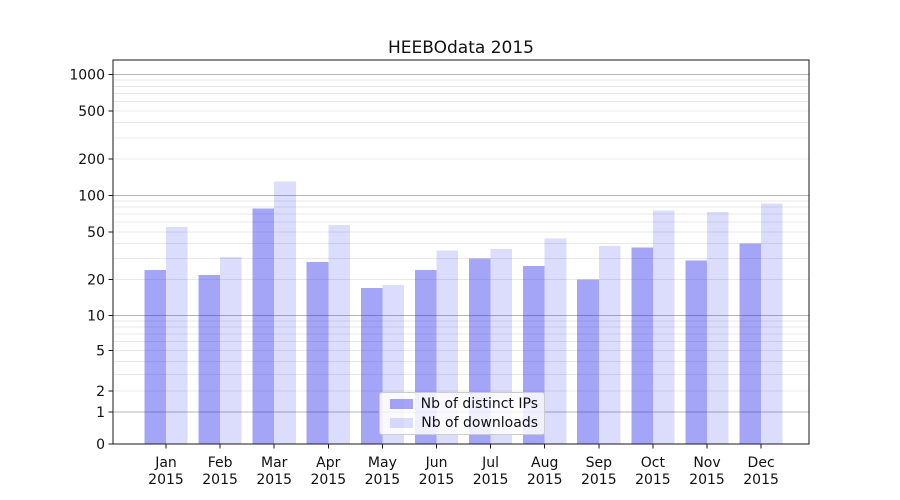 Image resolution: width=900 pixels, height=500 pixels. I want to click on x-tick-label-month: Jul, so click(490, 463).